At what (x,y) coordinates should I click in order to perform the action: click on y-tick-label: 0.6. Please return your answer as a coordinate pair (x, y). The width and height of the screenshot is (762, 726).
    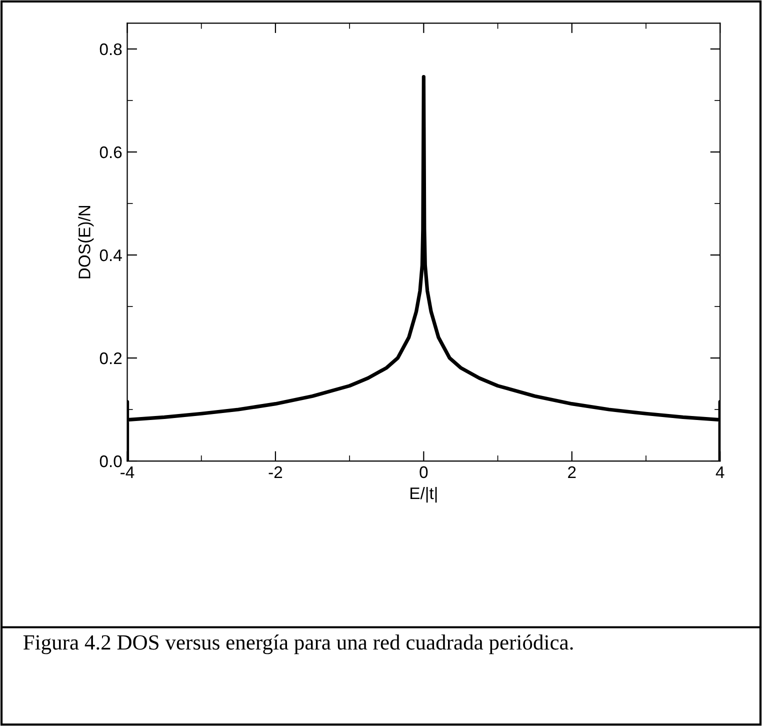
    Looking at the image, I should click on (111, 152).